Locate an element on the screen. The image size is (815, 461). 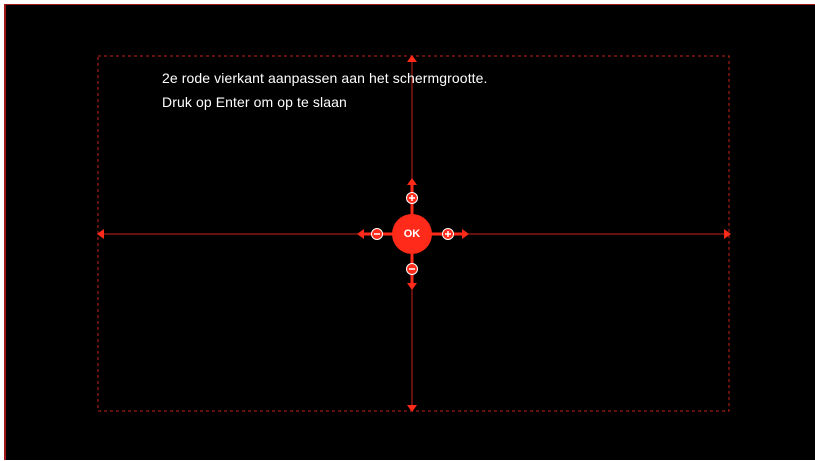
decrease-left-control is located at coordinates (370, 234).